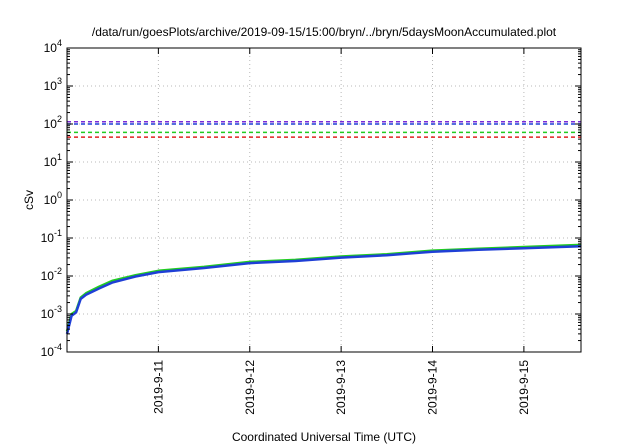 This screenshot has width=640, height=448. I want to click on x-tick-label: 2019-9-11, so click(158, 387).